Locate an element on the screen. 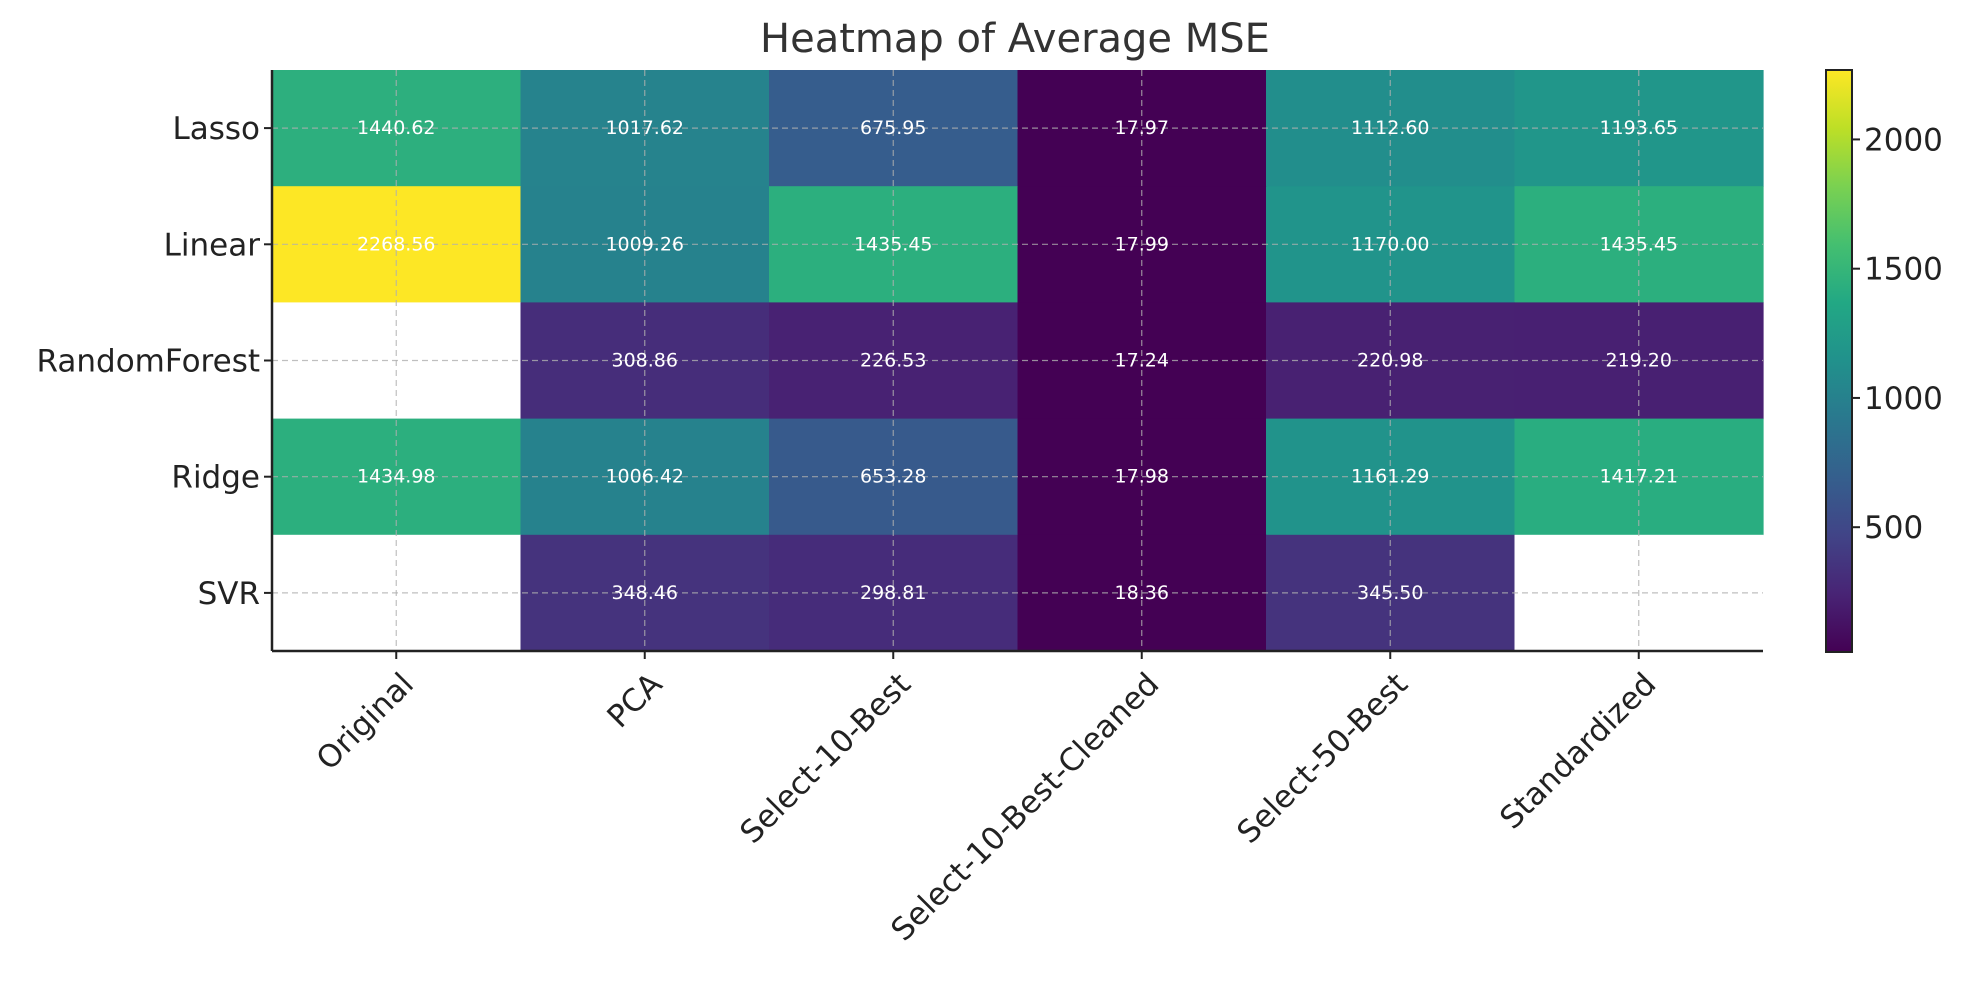 Image resolution: width=1966 pixels, height=983 pixels. cell-value-label: 220.98 is located at coordinates (1390, 361).